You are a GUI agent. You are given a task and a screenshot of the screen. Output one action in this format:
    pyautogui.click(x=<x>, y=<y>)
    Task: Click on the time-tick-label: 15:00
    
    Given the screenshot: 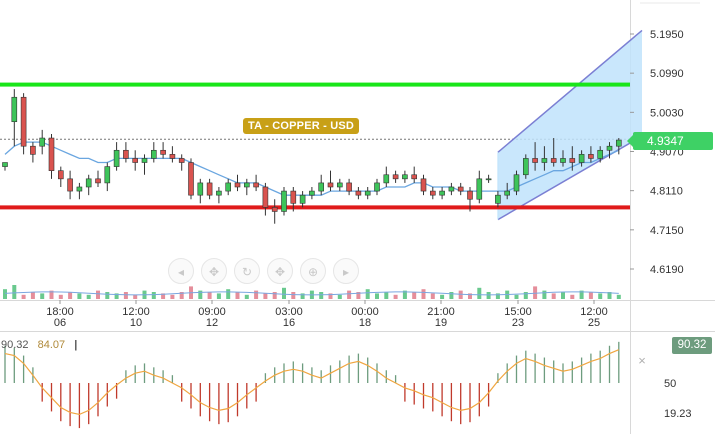 What is the action you would take?
    pyautogui.click(x=518, y=312)
    